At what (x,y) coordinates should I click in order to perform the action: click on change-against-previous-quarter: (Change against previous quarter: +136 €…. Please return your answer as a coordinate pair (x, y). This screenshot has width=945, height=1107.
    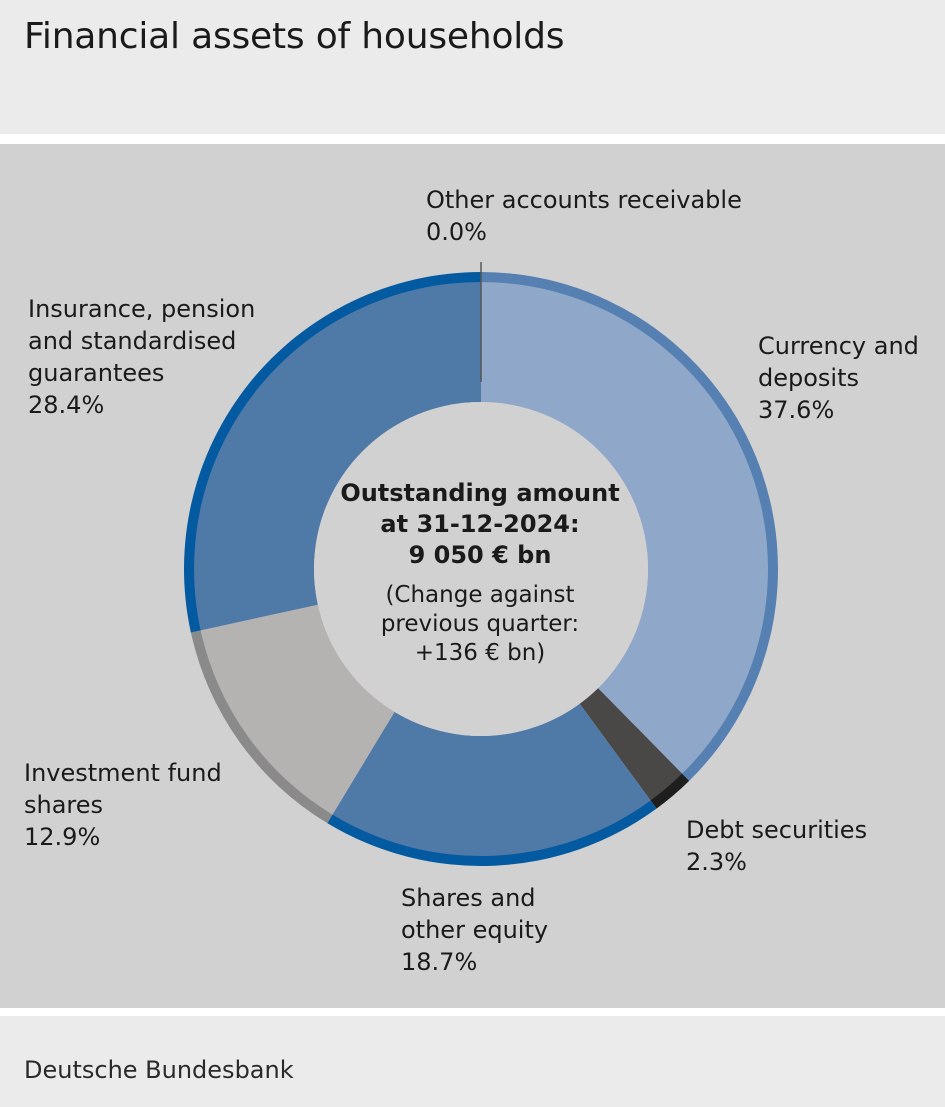
    Looking at the image, I should click on (480, 624).